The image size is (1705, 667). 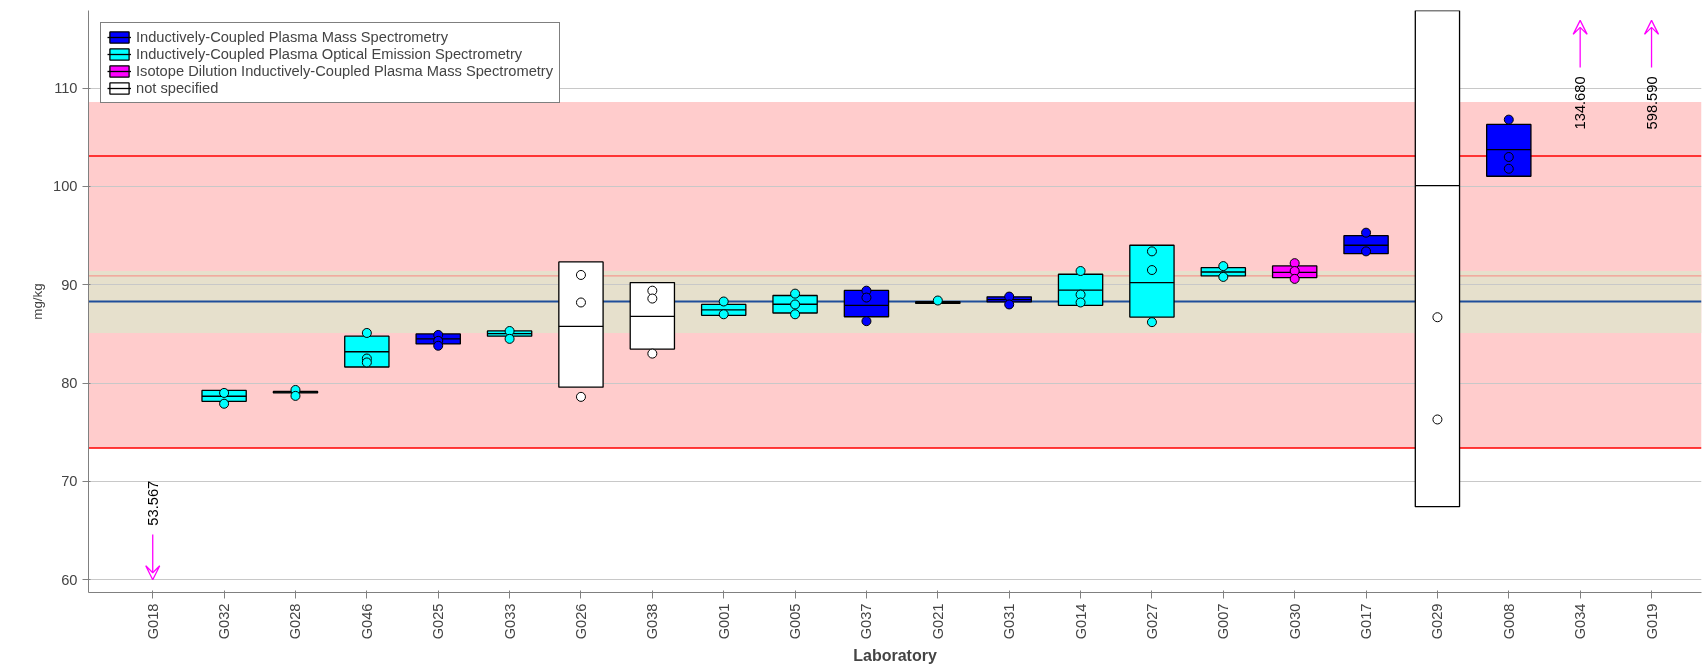 What do you see at coordinates (1294, 621) in the screenshot?
I see `x-tick-label: G030` at bounding box center [1294, 621].